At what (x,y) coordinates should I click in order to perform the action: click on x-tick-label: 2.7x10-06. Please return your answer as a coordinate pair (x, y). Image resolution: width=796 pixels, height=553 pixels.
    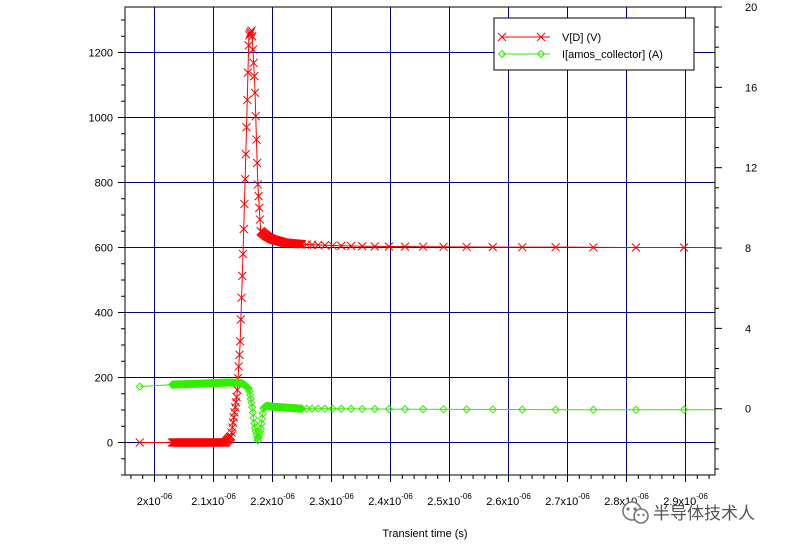
    Looking at the image, I should click on (567, 500).